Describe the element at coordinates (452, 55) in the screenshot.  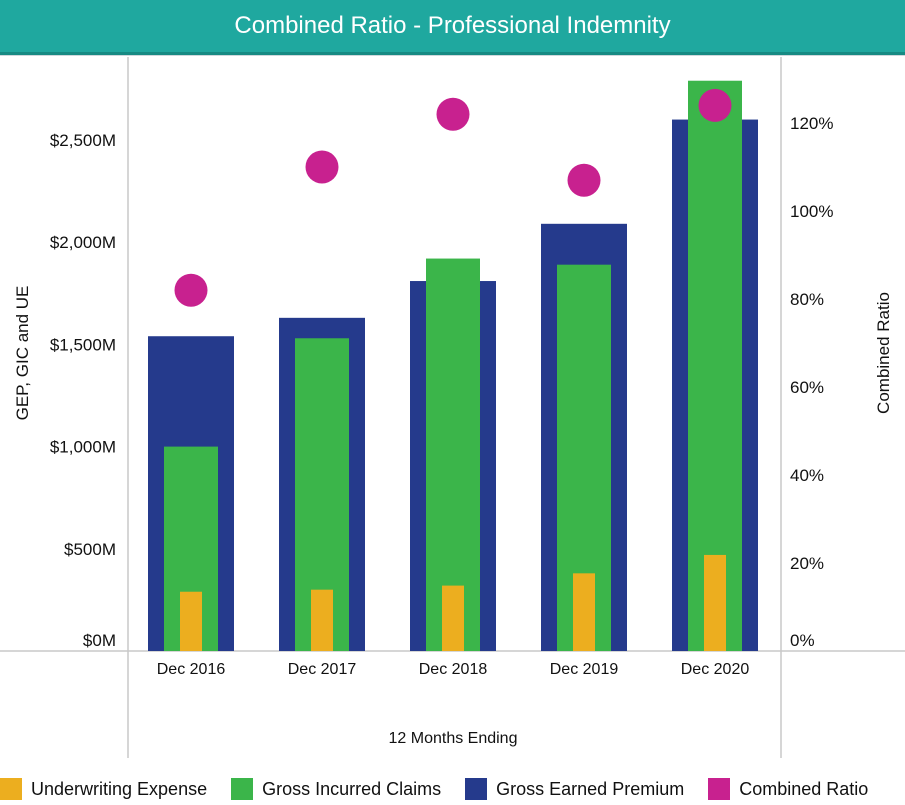
I see `title-divider` at that location.